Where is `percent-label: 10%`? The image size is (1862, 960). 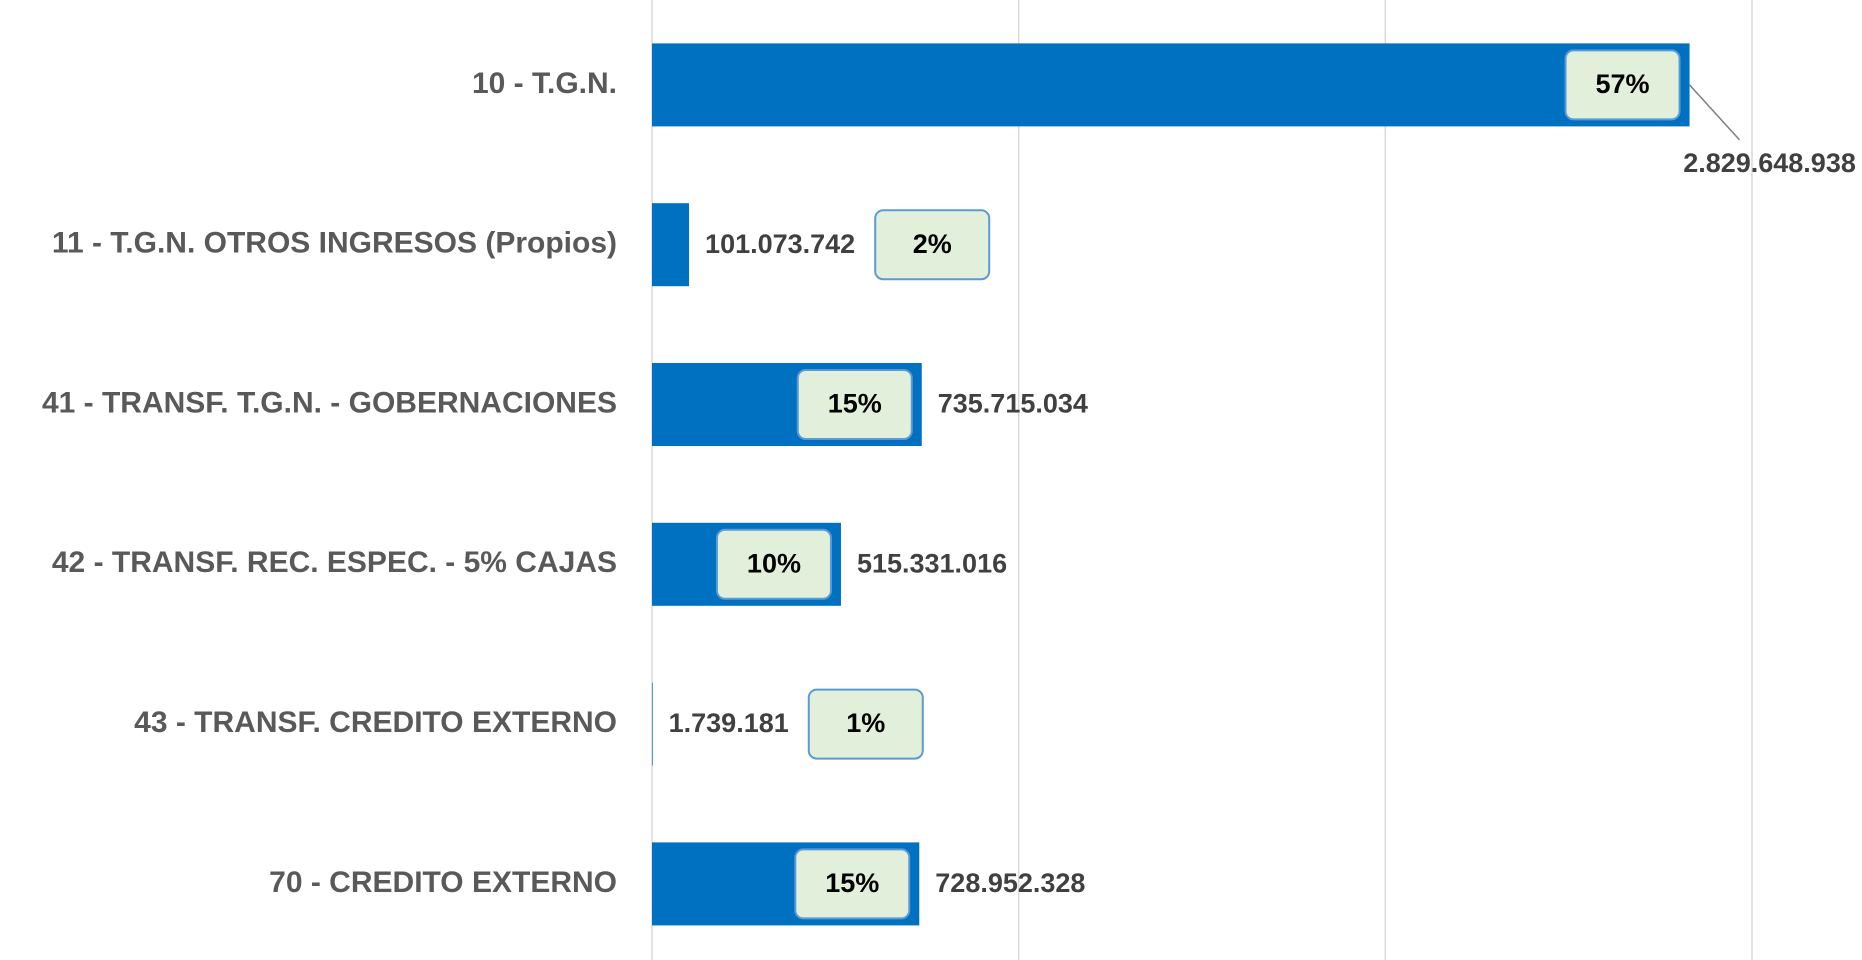
percent-label: 10% is located at coordinates (774, 563).